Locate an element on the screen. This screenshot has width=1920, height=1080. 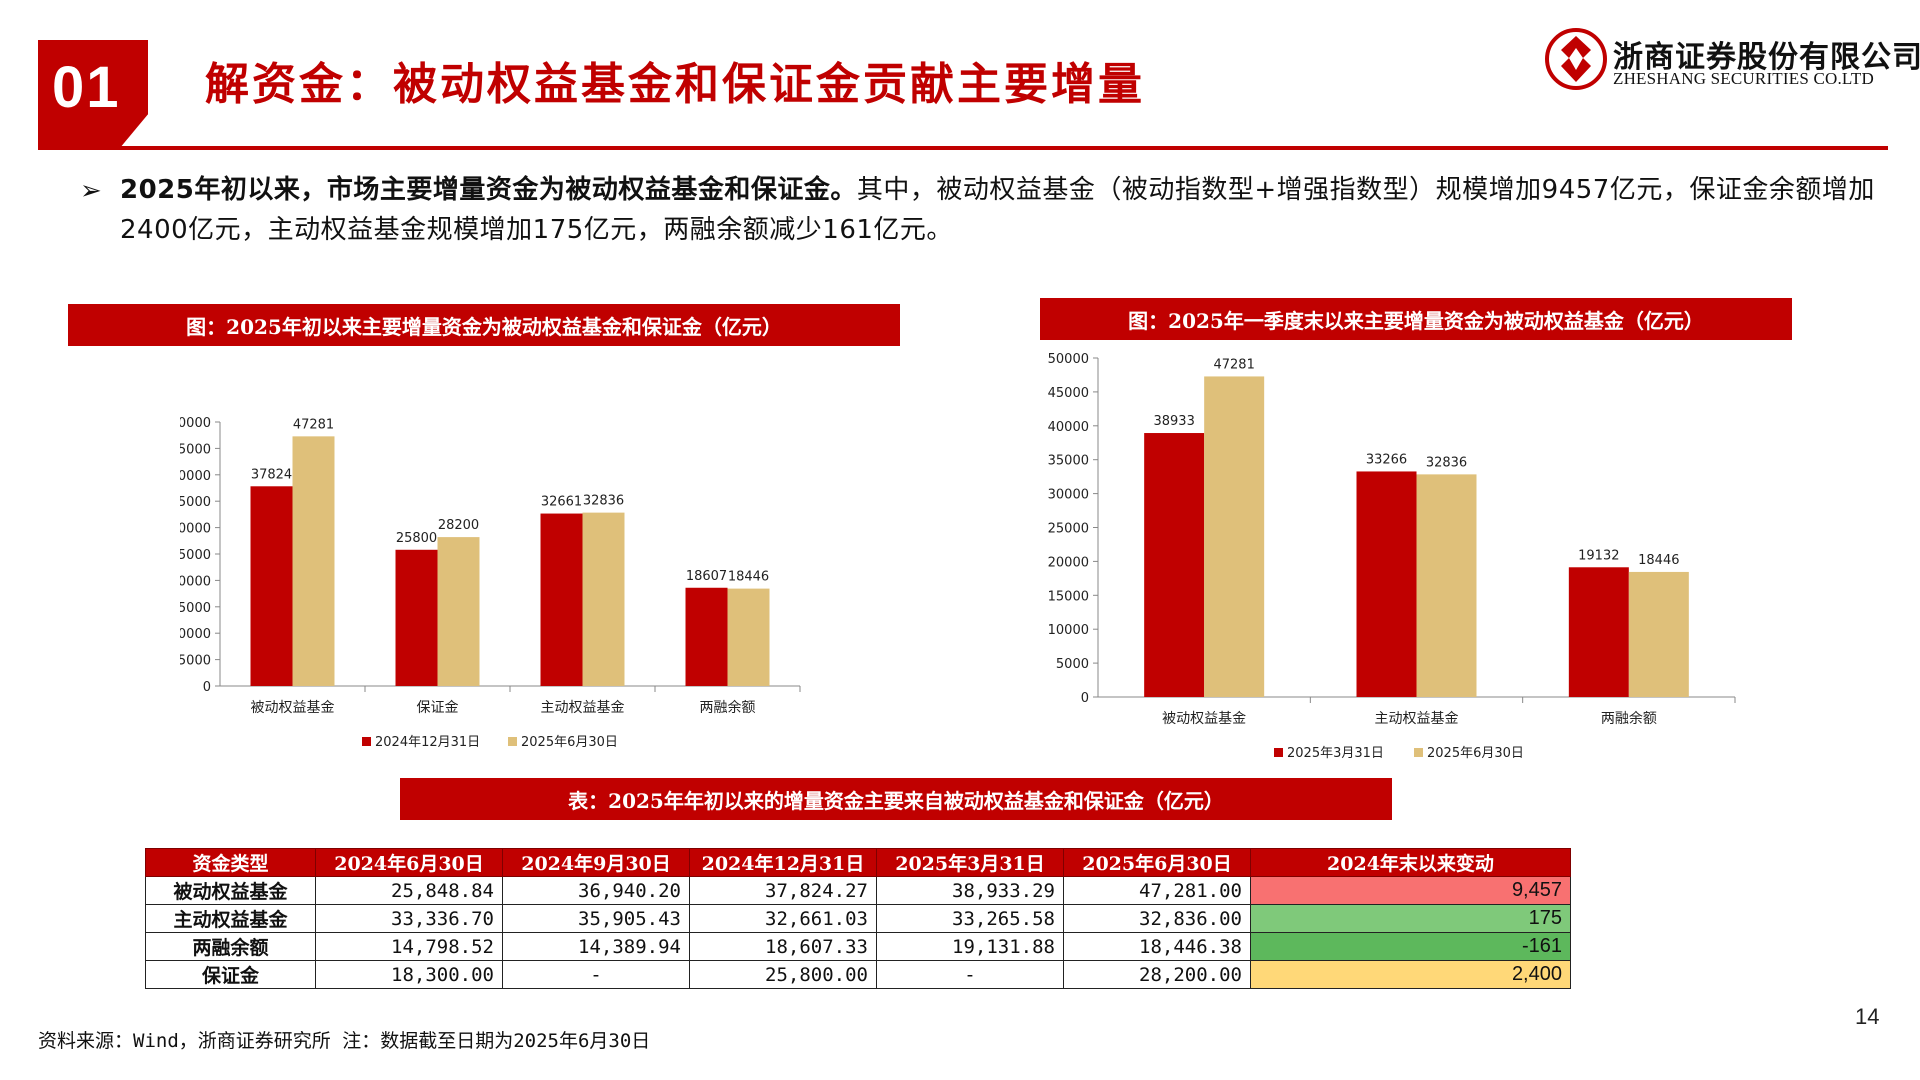
slide-number-badge: 01 is located at coordinates (93, 93).